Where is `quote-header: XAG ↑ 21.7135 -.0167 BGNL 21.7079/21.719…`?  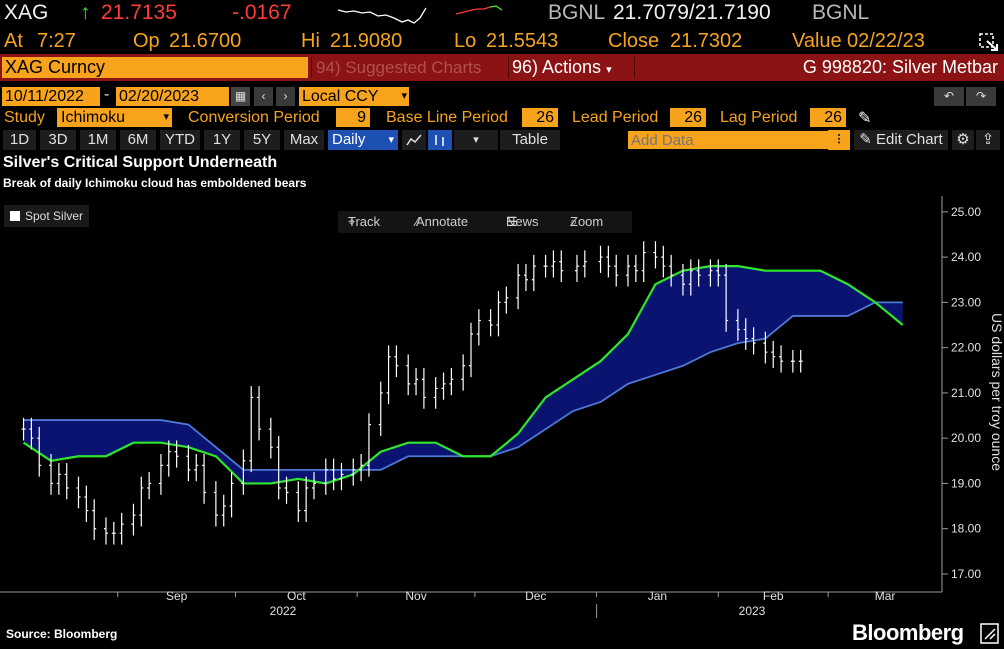 quote-header: XAG ↑ 21.7135 -.0167 BGNL 21.7079/21.719… is located at coordinates (502, 14).